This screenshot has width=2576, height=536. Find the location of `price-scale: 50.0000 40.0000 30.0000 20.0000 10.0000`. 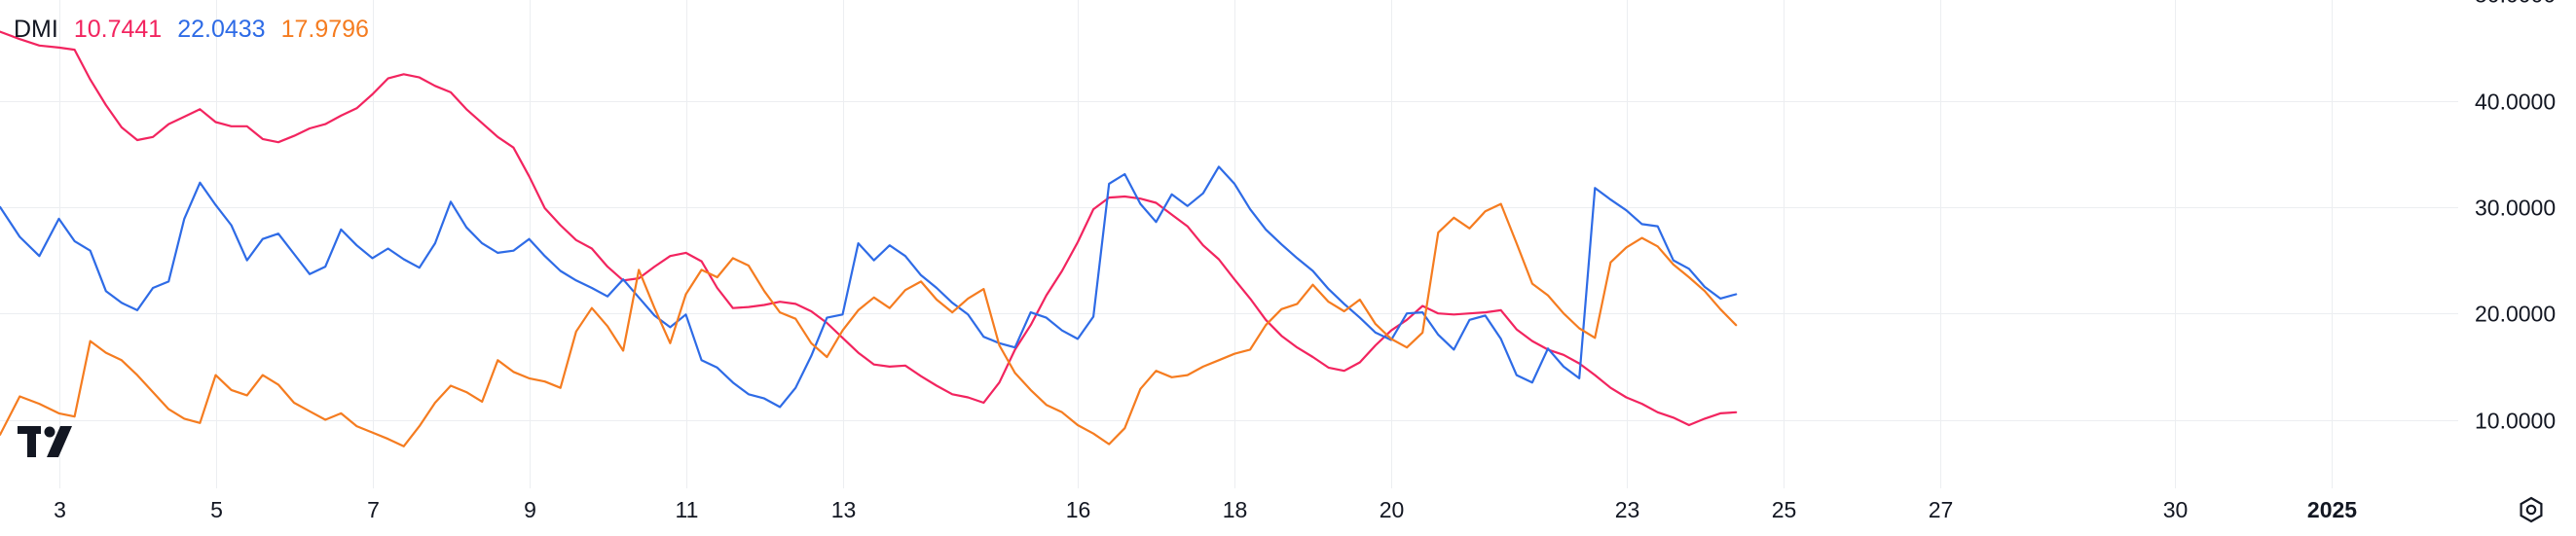

price-scale: 50.0000 40.0000 30.0000 20.0000 10.0000 is located at coordinates (2515, 217).